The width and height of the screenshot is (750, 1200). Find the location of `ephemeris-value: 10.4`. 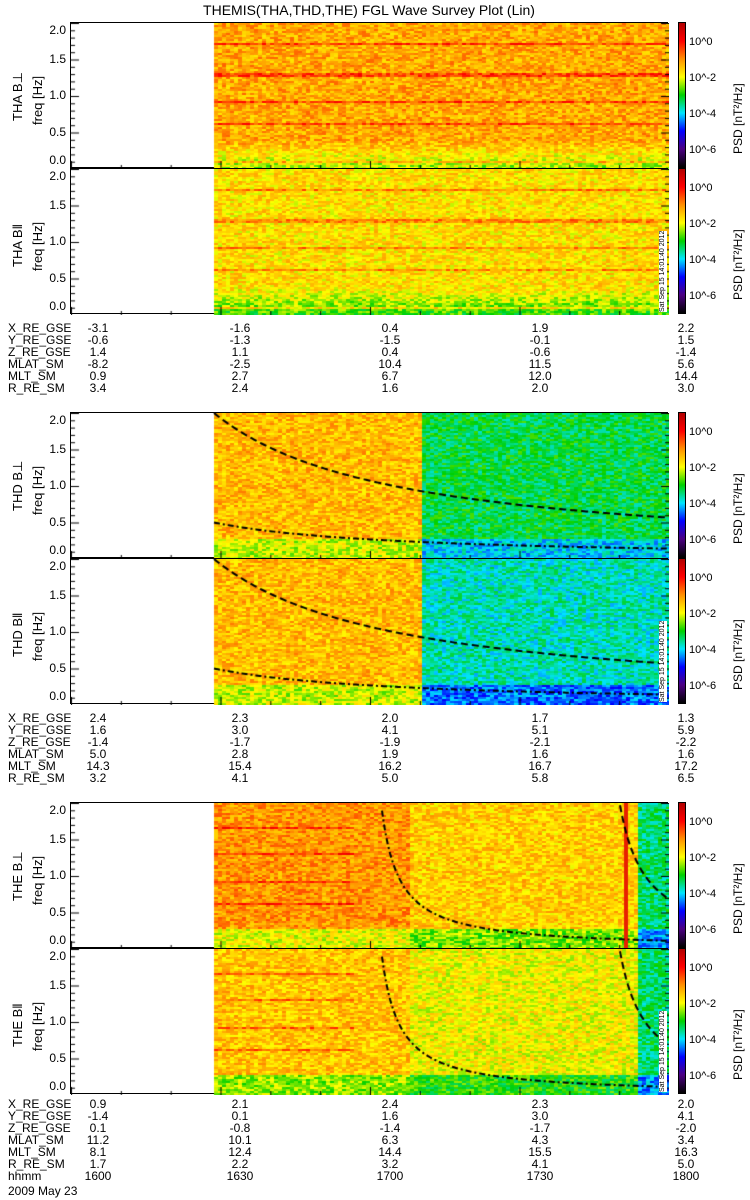

ephemeris-value: 10.4 is located at coordinates (390, 364).